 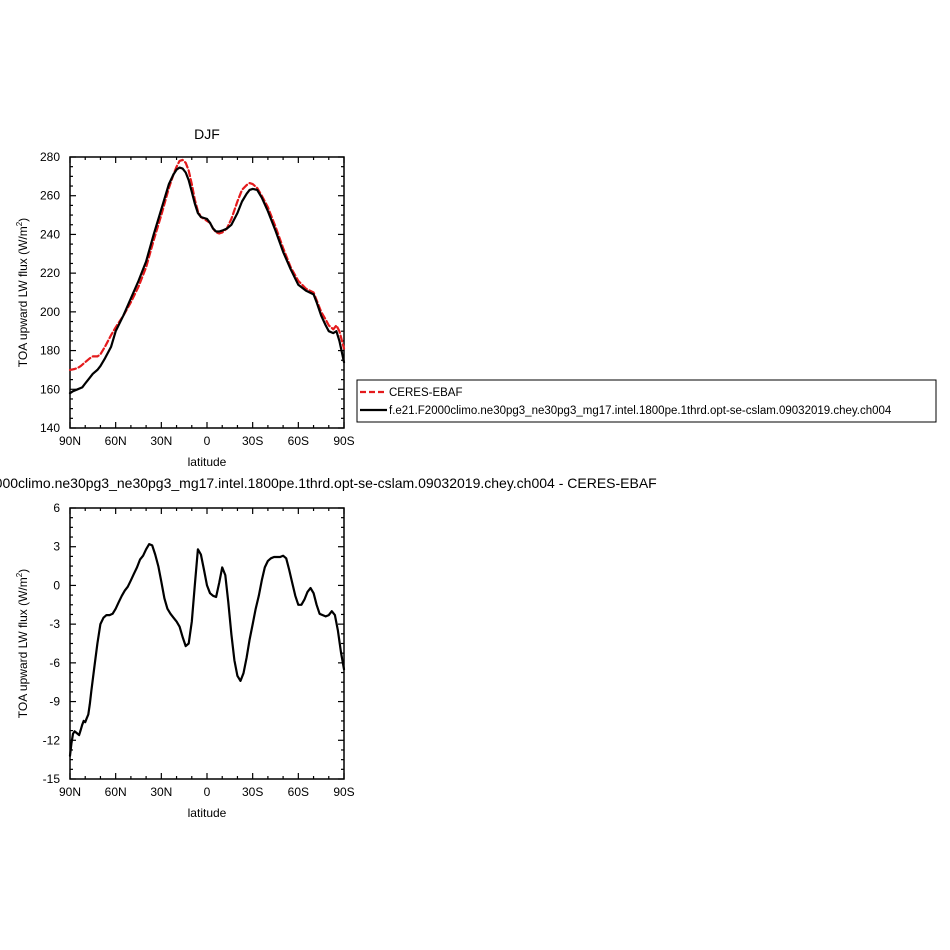 I want to click on series-line-ceres-ebaf, so click(x=207, y=264).